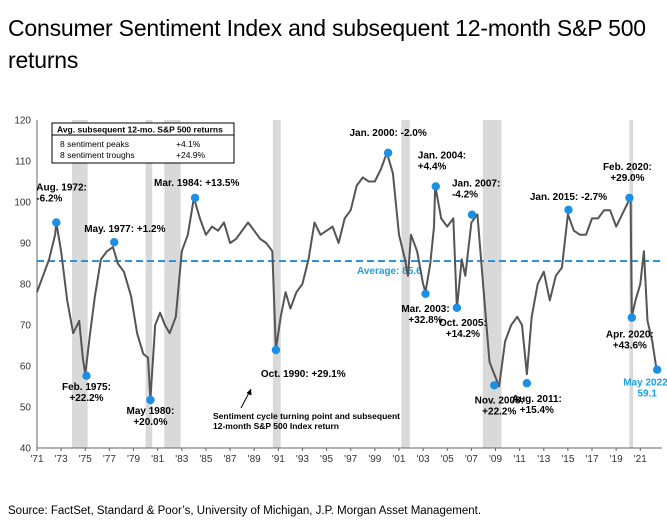  What do you see at coordinates (425, 320) in the screenshot?
I see `trough-label: +32.8%` at bounding box center [425, 320].